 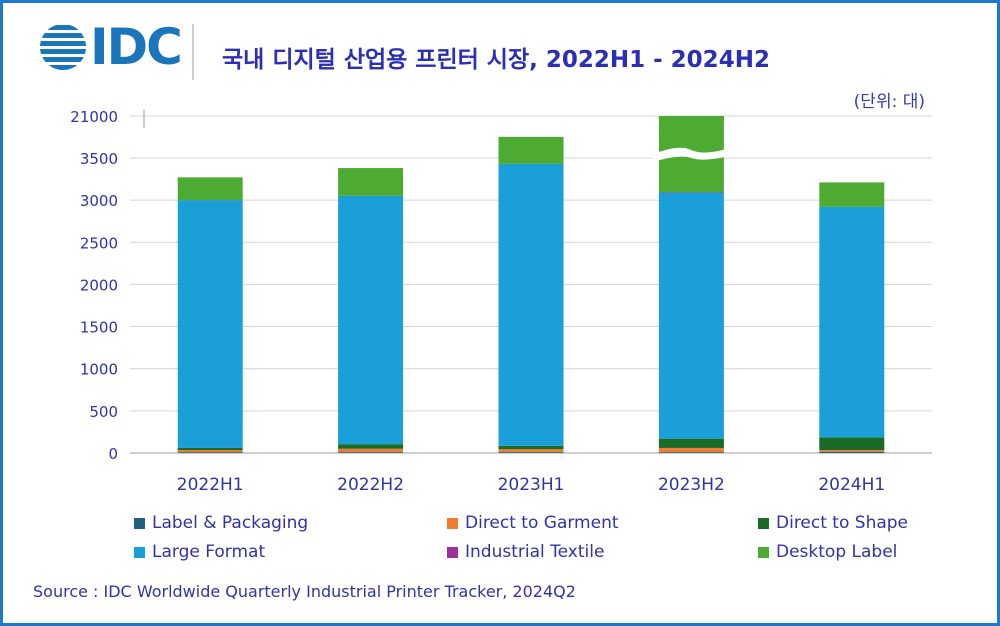 What do you see at coordinates (94, 117) in the screenshot?
I see `y-tick-label: 21000` at bounding box center [94, 117].